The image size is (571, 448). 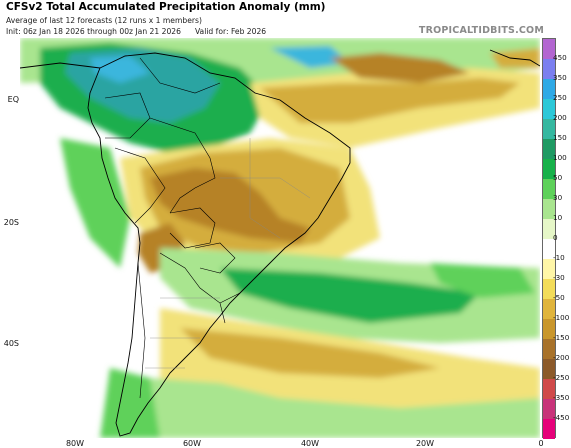 What do you see at coordinates (120, 69) in the screenshot?
I see `very-wet-peak` at bounding box center [120, 69].